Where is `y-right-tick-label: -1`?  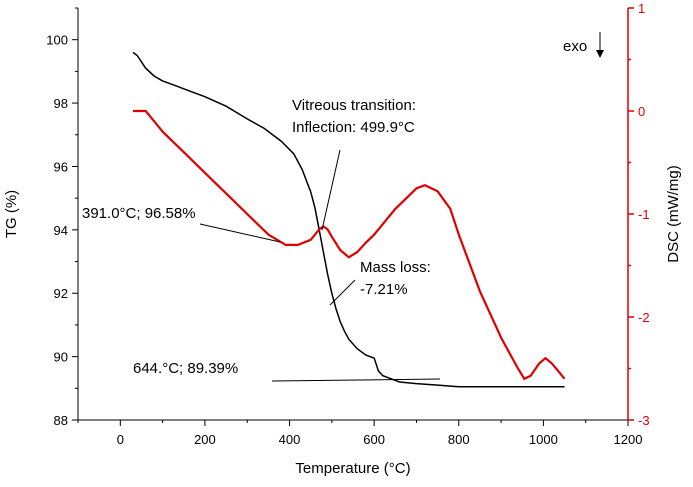 y-right-tick-label: -1 is located at coordinates (644, 214).